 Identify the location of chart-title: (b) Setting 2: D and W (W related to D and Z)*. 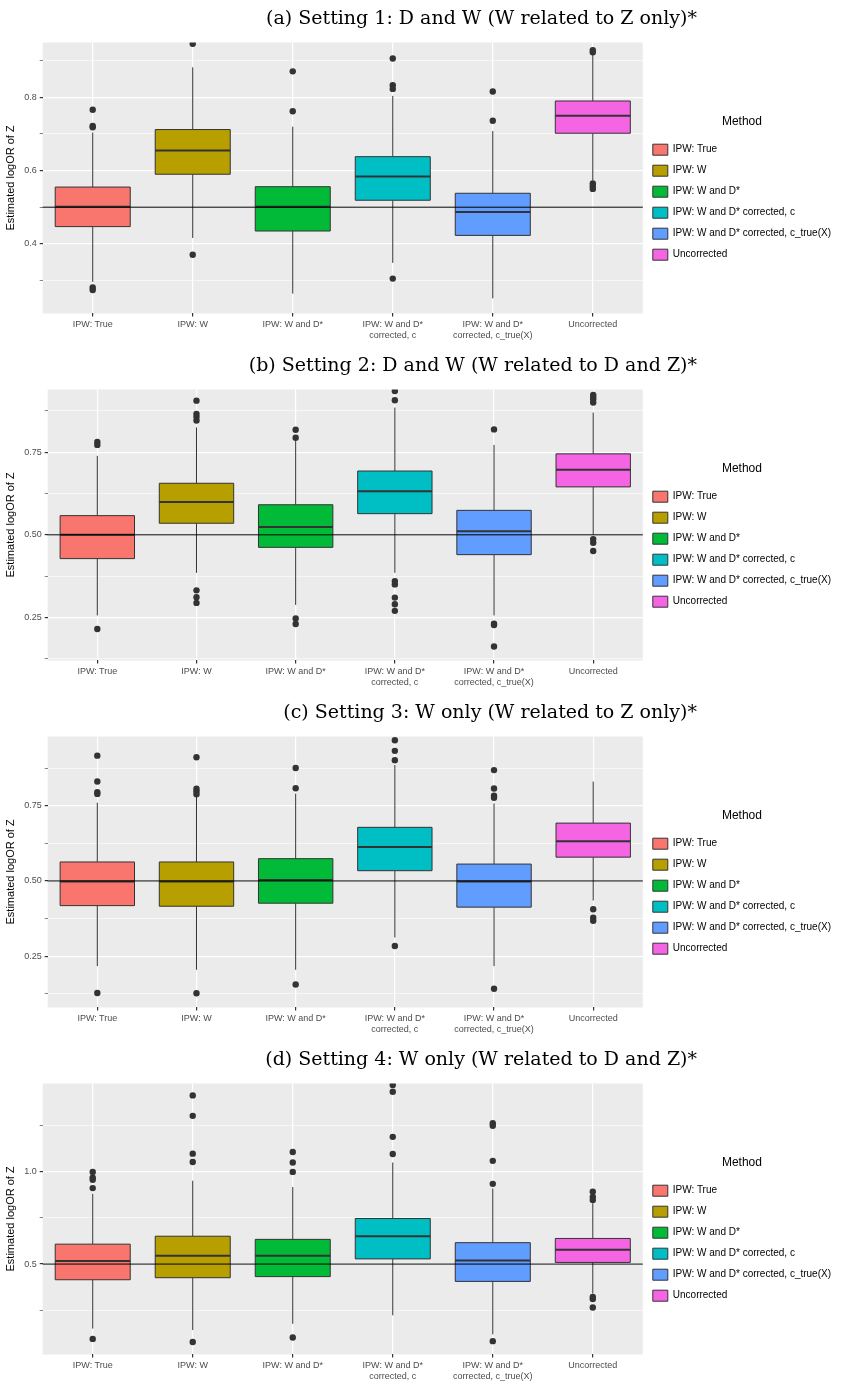
(472, 364).